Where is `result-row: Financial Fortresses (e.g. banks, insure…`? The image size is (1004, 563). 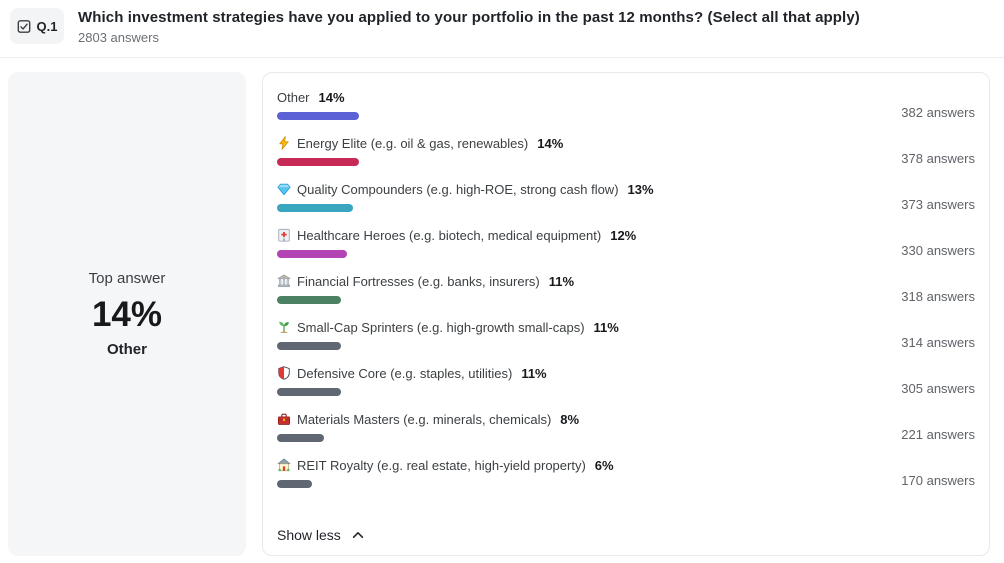 result-row: Financial Fortresses (e.g. banks, insure… is located at coordinates (626, 288).